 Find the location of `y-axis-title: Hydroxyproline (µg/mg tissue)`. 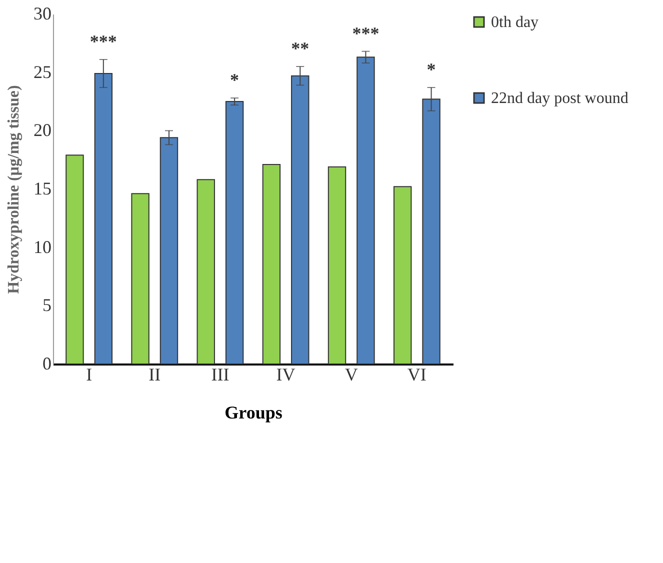

y-axis-title: Hydroxyproline (µg/mg tissue) is located at coordinates (14, 189).